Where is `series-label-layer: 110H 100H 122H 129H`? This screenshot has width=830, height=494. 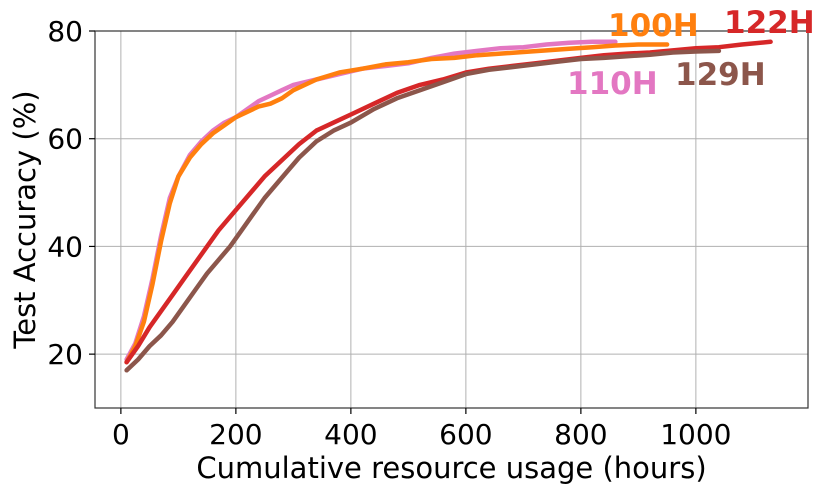
series-label-layer: 110H 100H 122H 129H is located at coordinates (691, 53).